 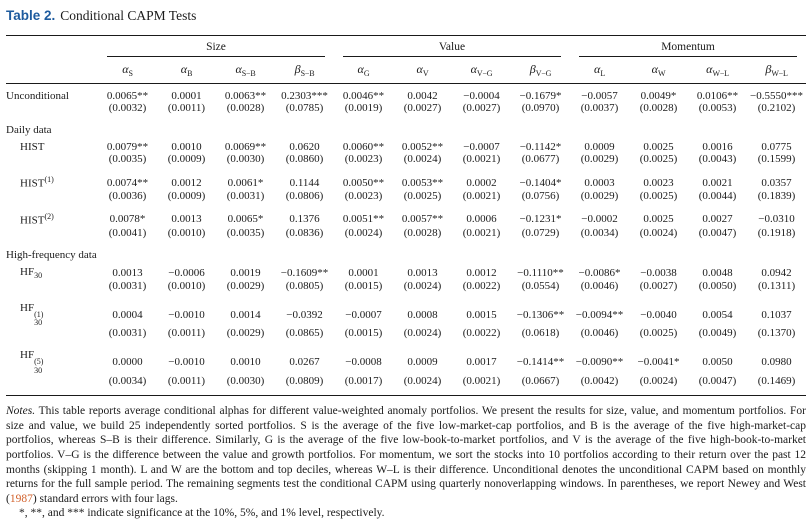 What do you see at coordinates (481, 219) in the screenshot?
I see `cell-value: 0.0006` at bounding box center [481, 219].